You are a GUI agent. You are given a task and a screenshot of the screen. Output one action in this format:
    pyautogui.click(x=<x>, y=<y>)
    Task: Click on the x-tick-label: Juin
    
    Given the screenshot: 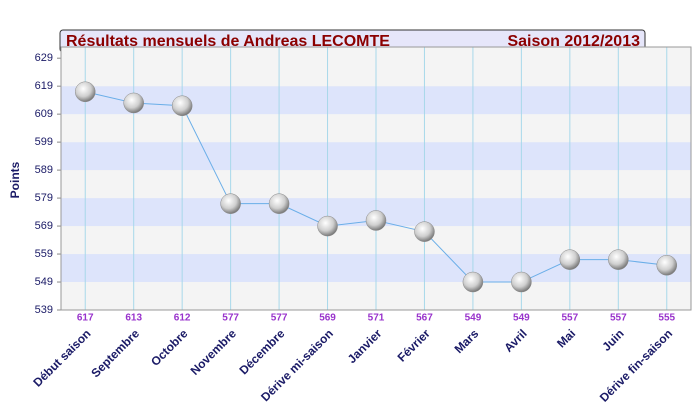 What is the action you would take?
    pyautogui.click(x=612, y=339)
    